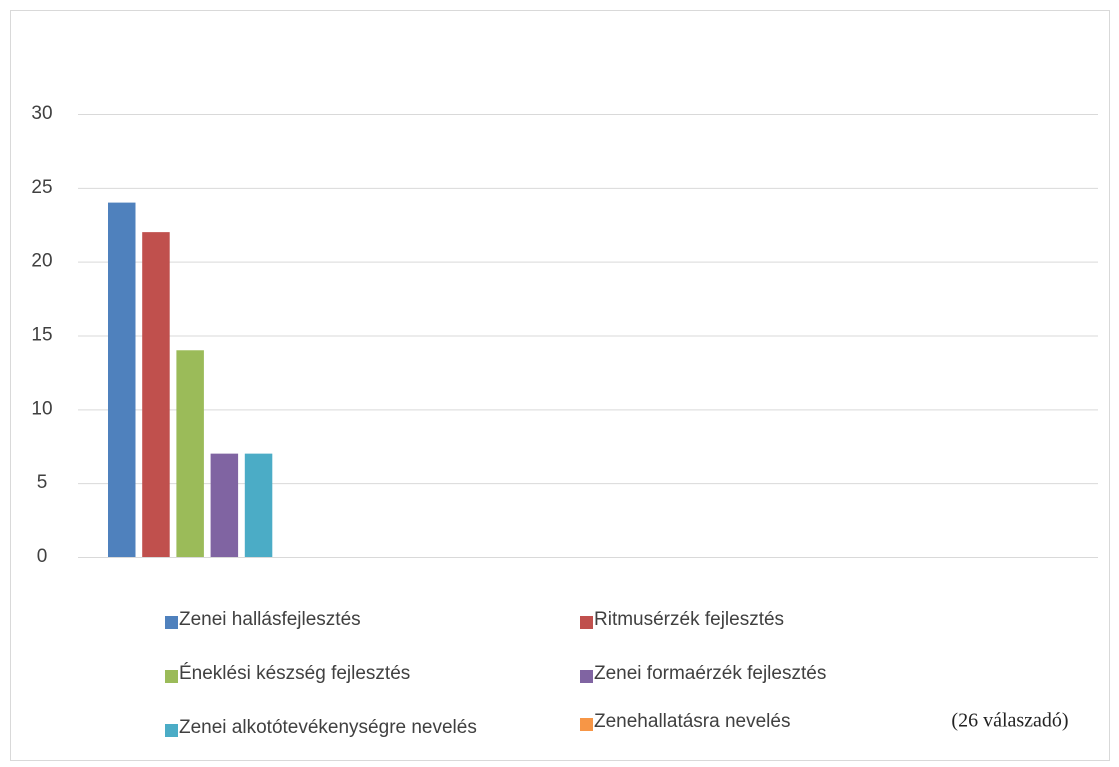 The width and height of the screenshot is (1119, 767). I want to click on y-tick-label: 5, so click(42, 482).